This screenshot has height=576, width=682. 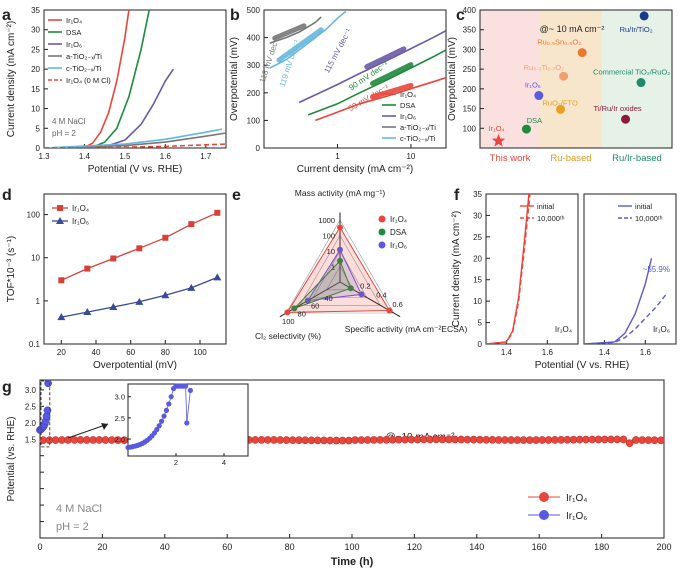 I want to click on y-tick-label: 35, so click(x=35, y=10).